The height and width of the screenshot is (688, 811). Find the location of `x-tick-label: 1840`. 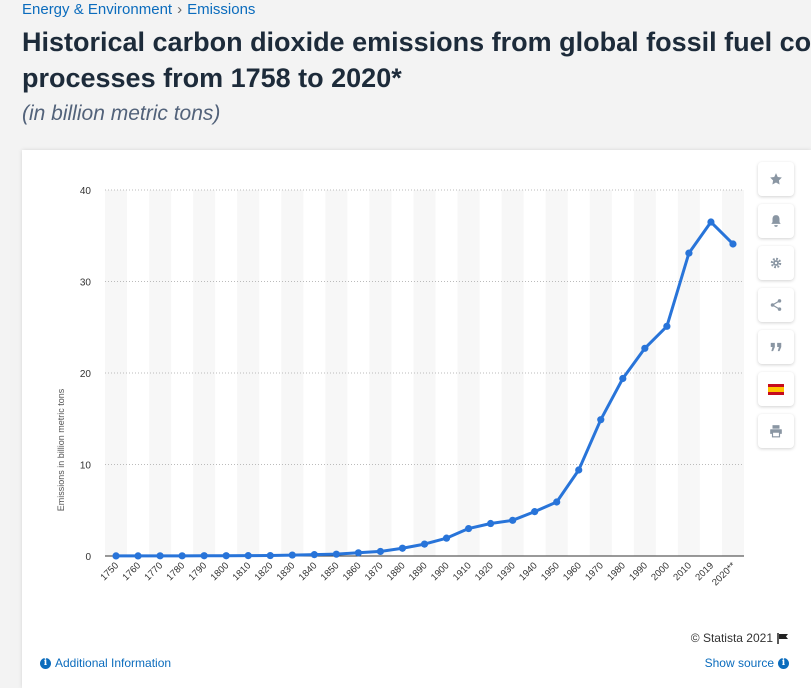

x-tick-label: 1840 is located at coordinates (308, 571).